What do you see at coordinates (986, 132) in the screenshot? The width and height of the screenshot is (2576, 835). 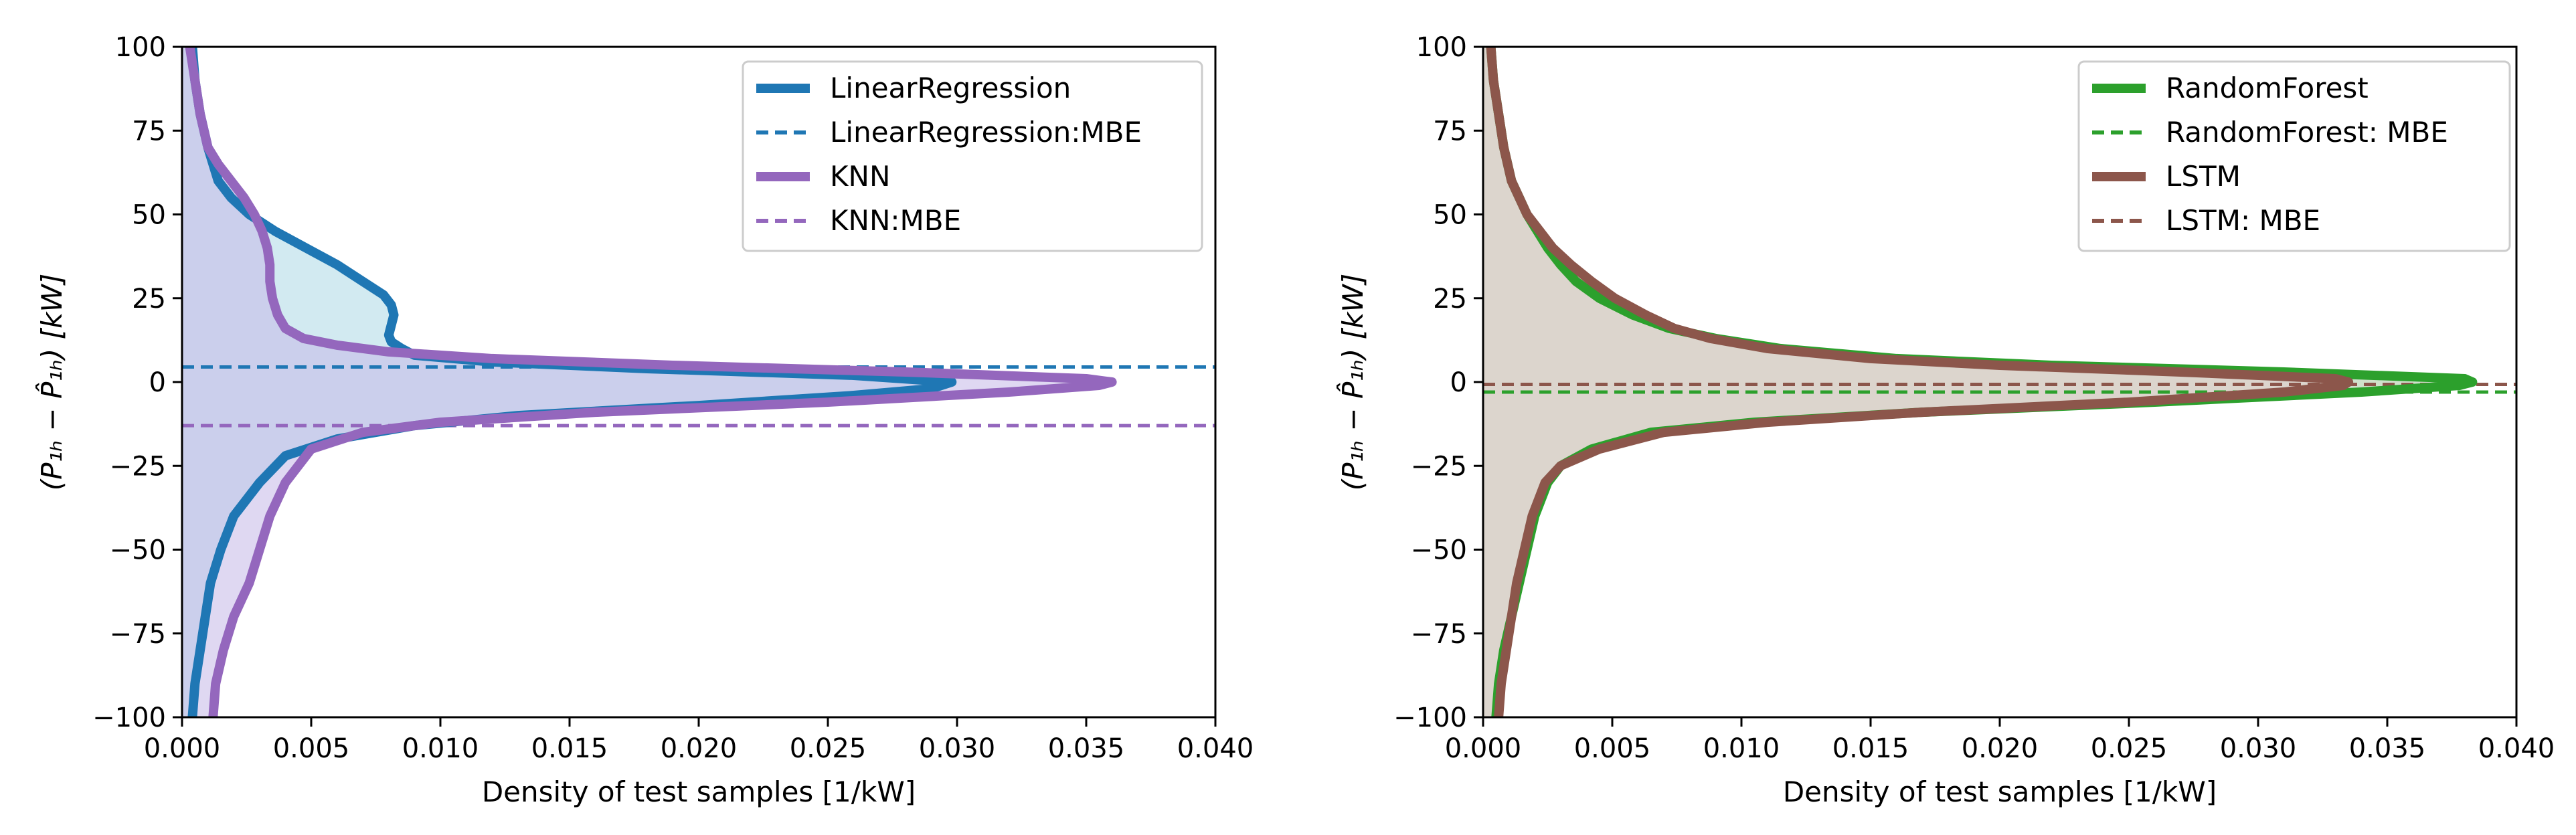 I see `legend-label-linearregression-mbe: LinearRegression:MBE` at bounding box center [986, 132].